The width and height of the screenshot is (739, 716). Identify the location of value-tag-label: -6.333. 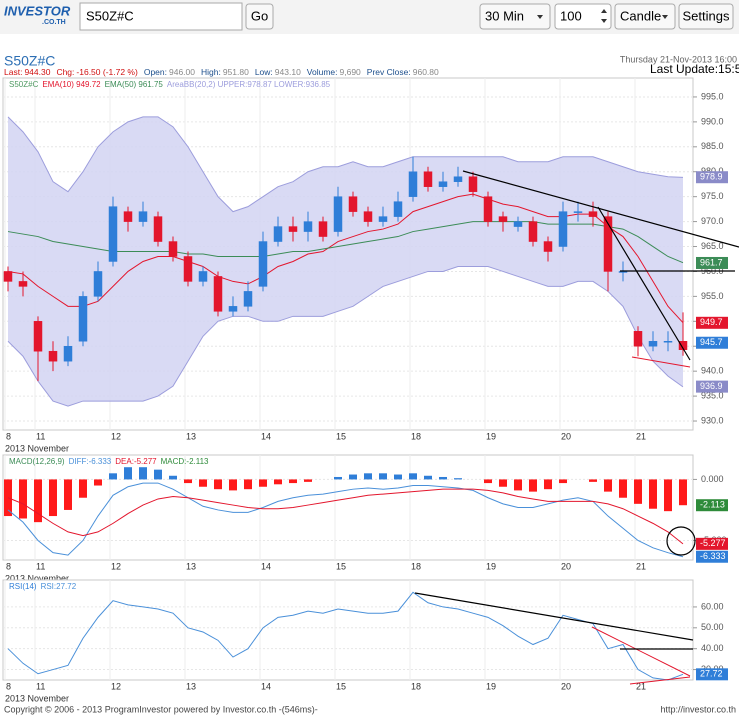
(713, 556).